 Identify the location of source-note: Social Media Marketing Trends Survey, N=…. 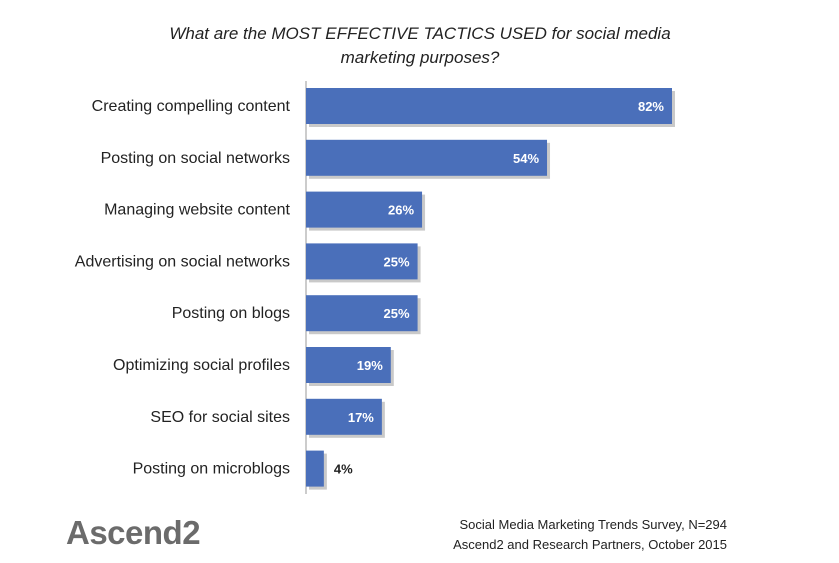
(590, 535).